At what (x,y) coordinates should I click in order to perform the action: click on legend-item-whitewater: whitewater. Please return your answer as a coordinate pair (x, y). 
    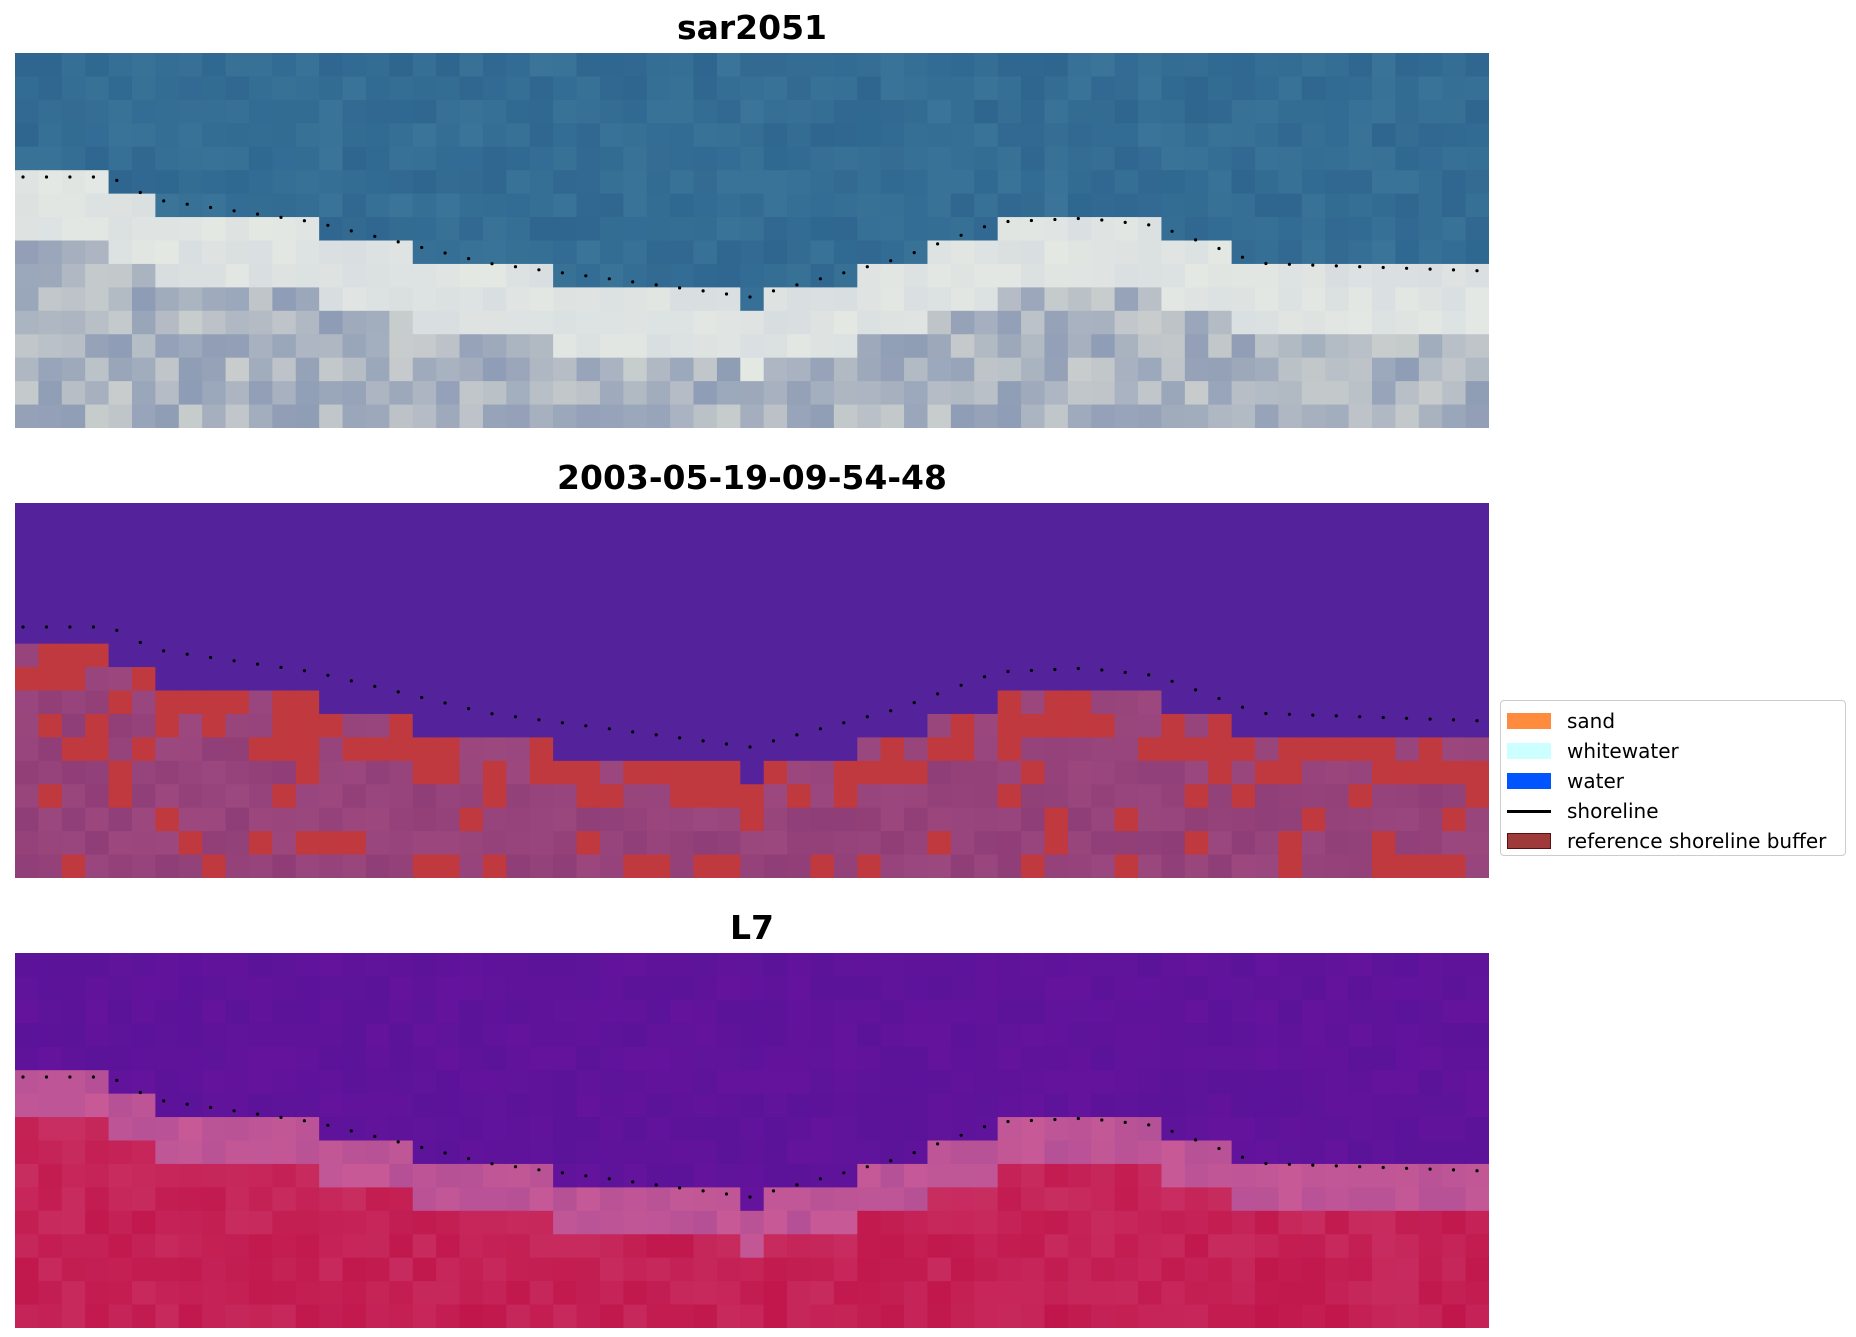
    Looking at the image, I should click on (1593, 751).